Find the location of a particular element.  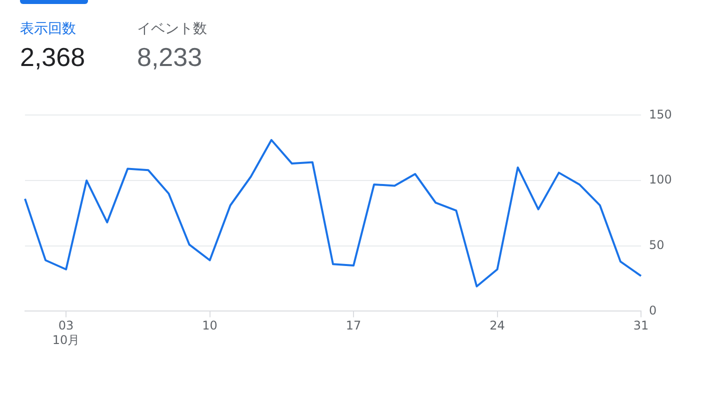

text: 2,368 is located at coordinates (53, 57).